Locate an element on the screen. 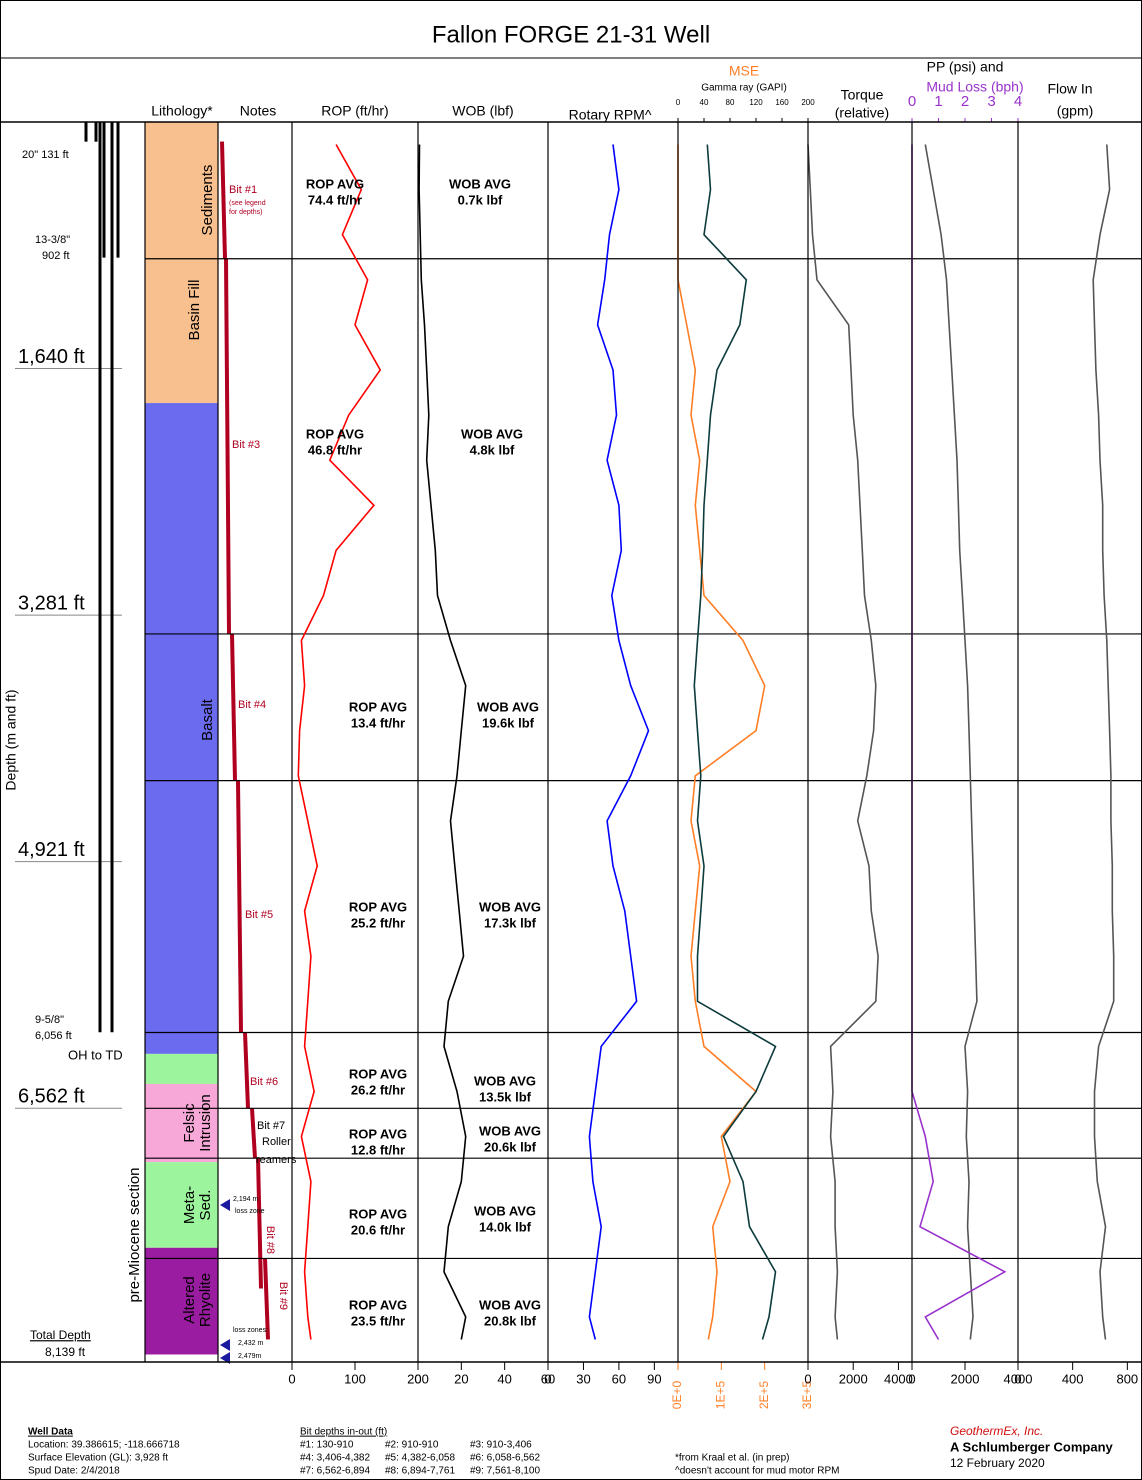 The image size is (1142, 1480). bit-depth: #4: 3,406-4,382 is located at coordinates (335, 1458).